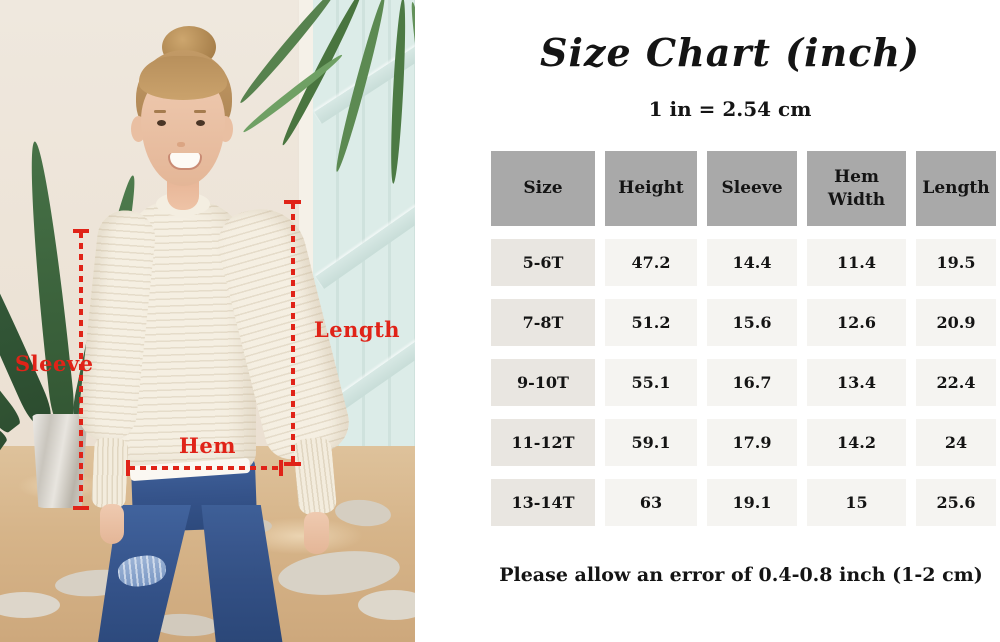 This screenshot has width=1000, height=642. What do you see at coordinates (54, 363) in the screenshot?
I see `sleeve-annotation-label: Sleeve` at bounding box center [54, 363].